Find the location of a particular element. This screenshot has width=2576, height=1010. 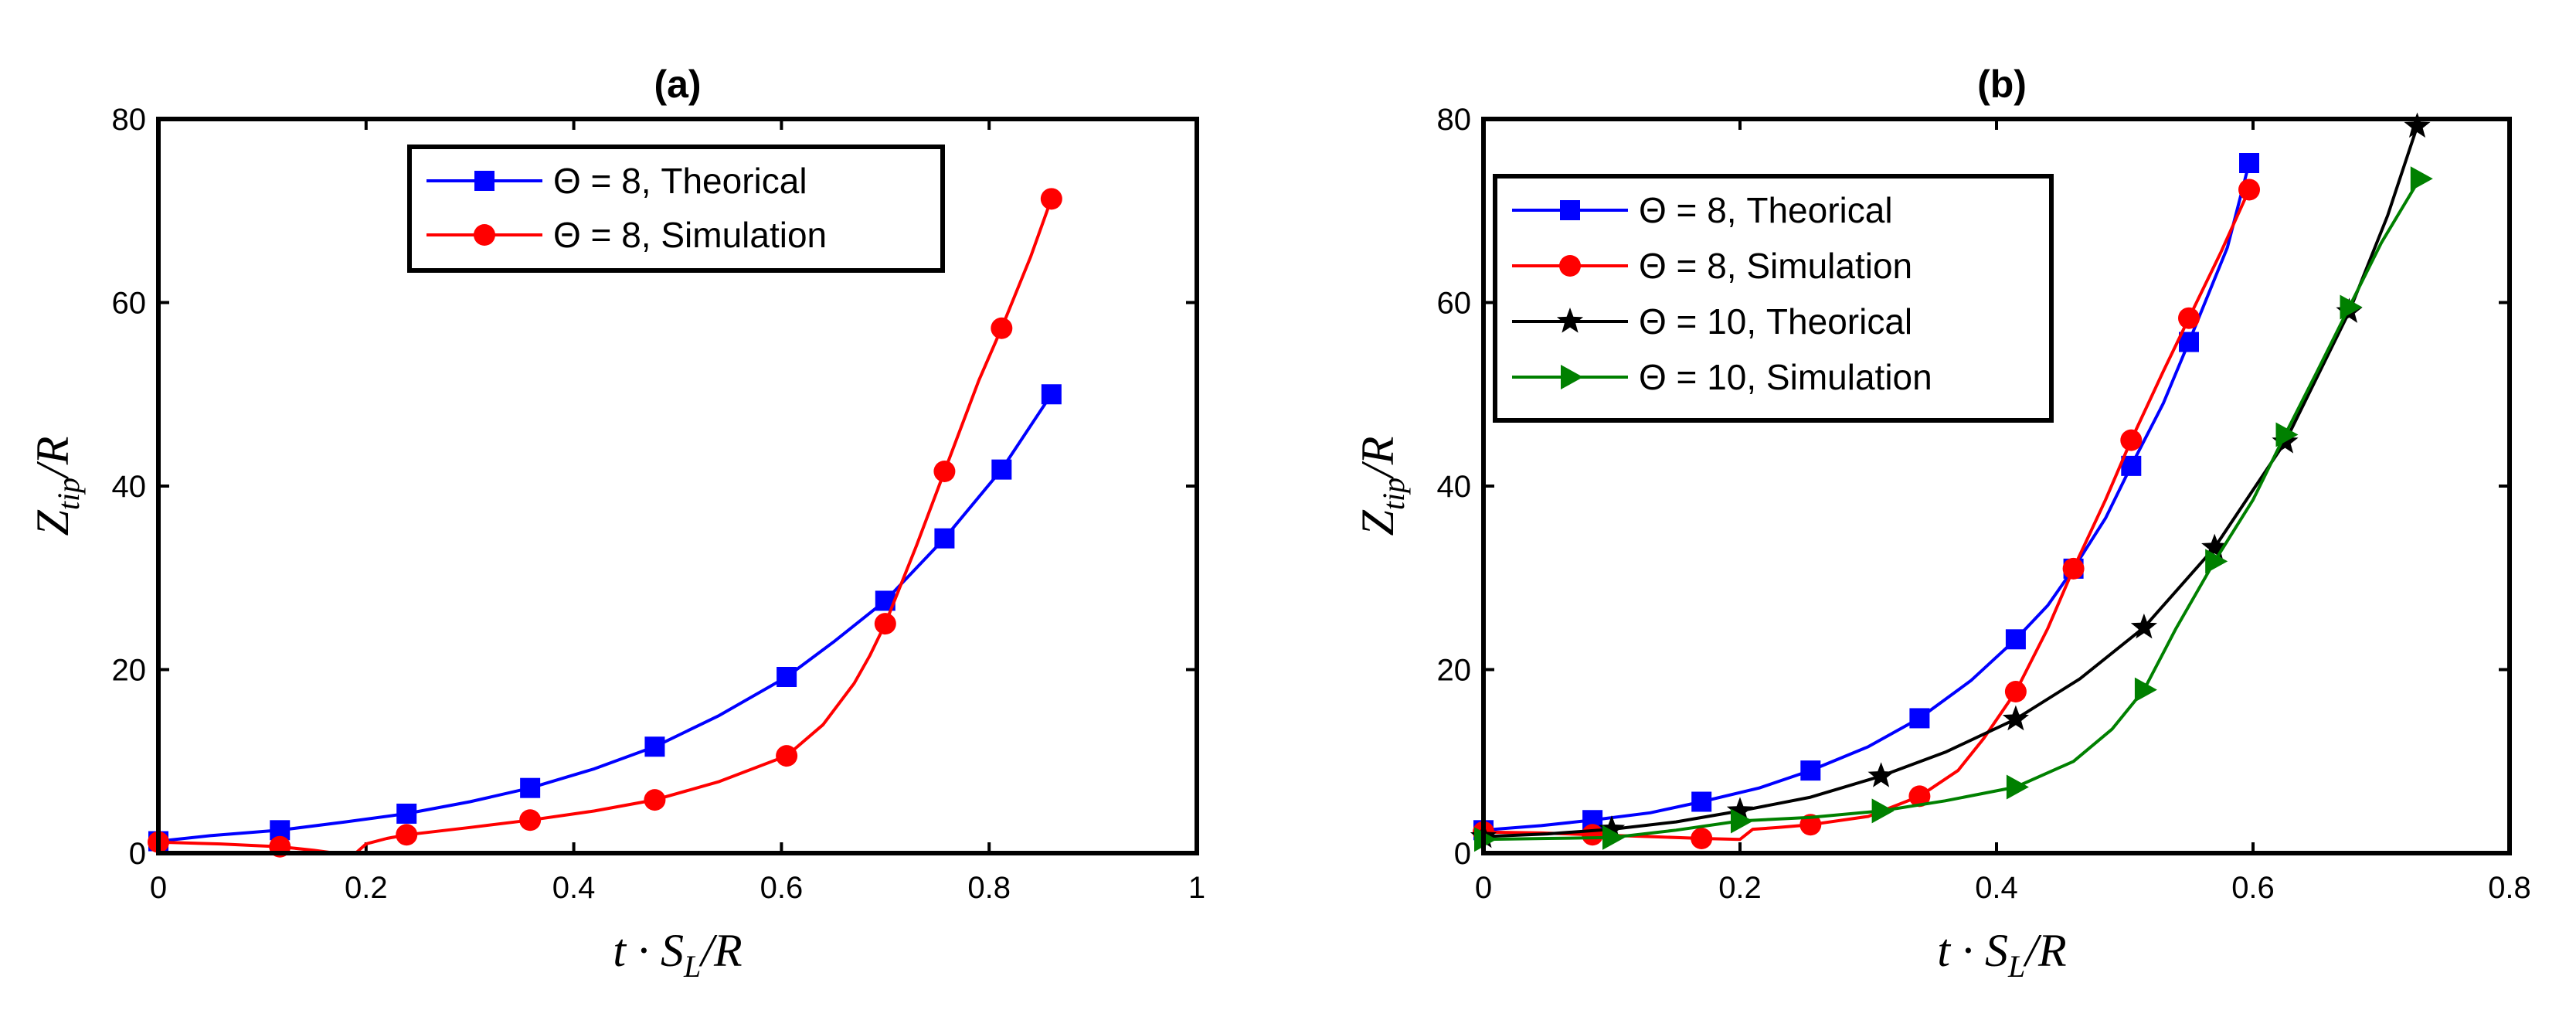

panel-a-ytick-labels: 0 20 40 60 80 is located at coordinates (129, 487).